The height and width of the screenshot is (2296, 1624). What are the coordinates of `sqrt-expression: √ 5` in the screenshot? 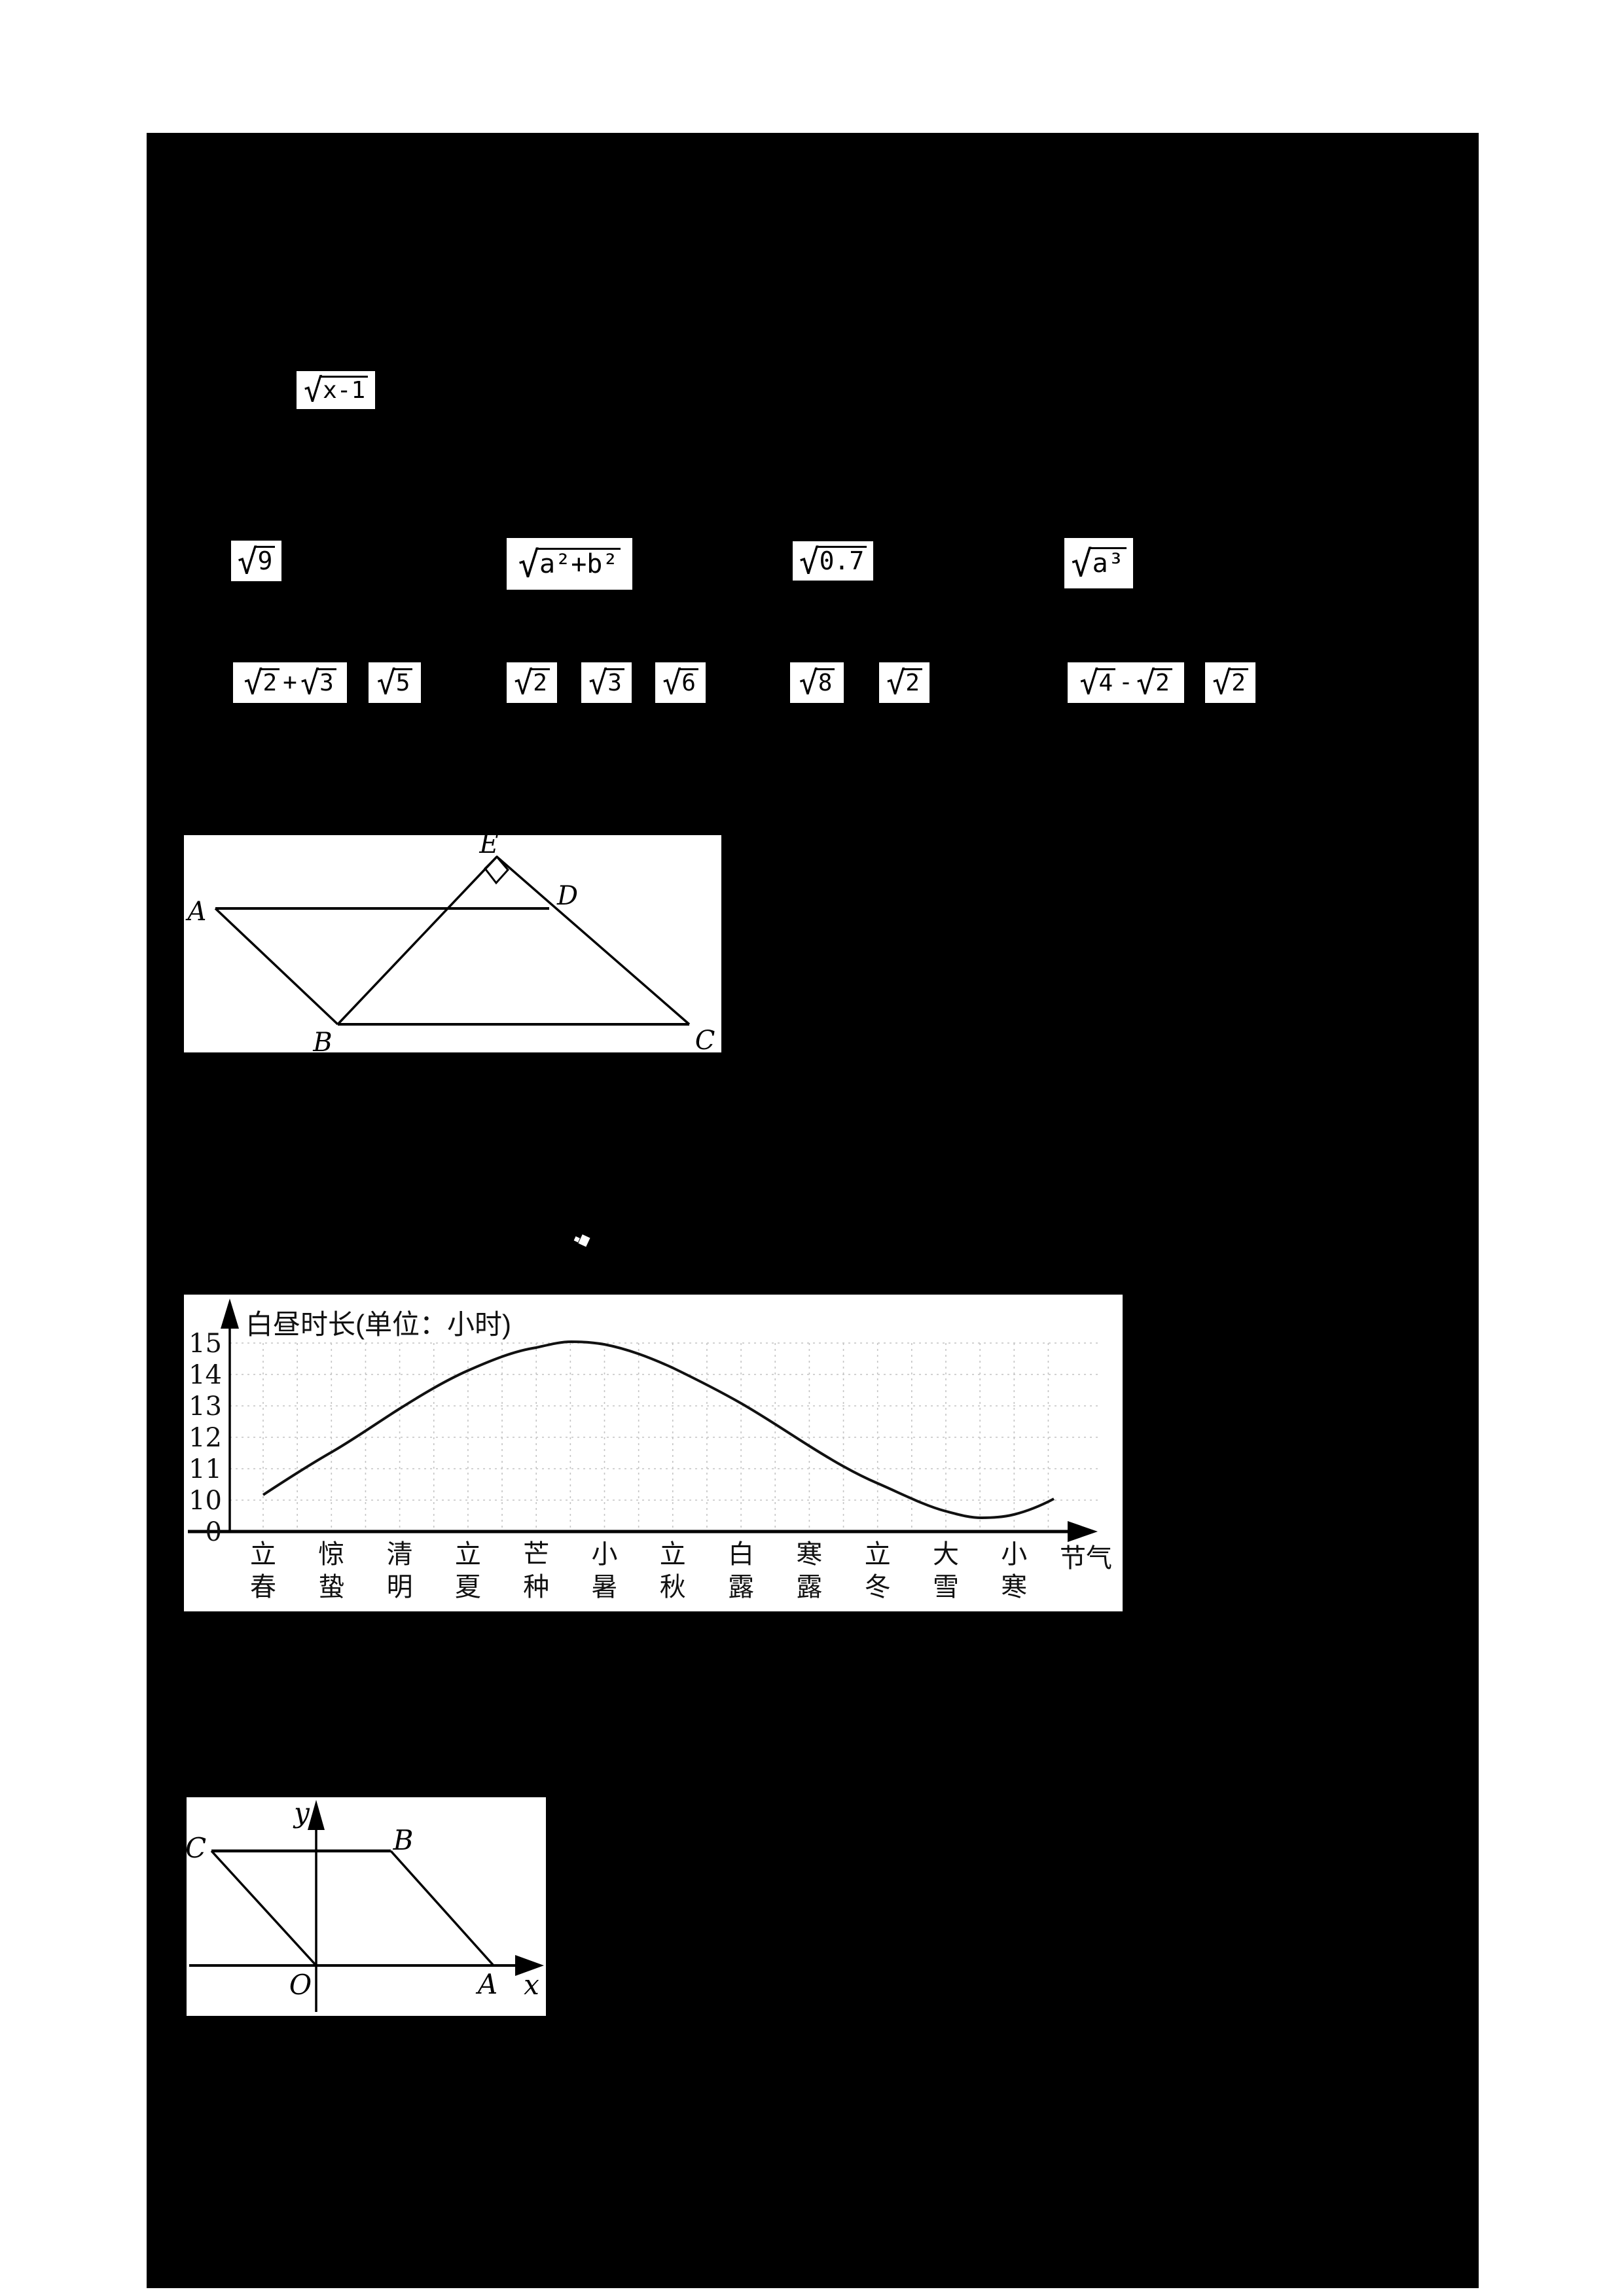 It's located at (395, 683).